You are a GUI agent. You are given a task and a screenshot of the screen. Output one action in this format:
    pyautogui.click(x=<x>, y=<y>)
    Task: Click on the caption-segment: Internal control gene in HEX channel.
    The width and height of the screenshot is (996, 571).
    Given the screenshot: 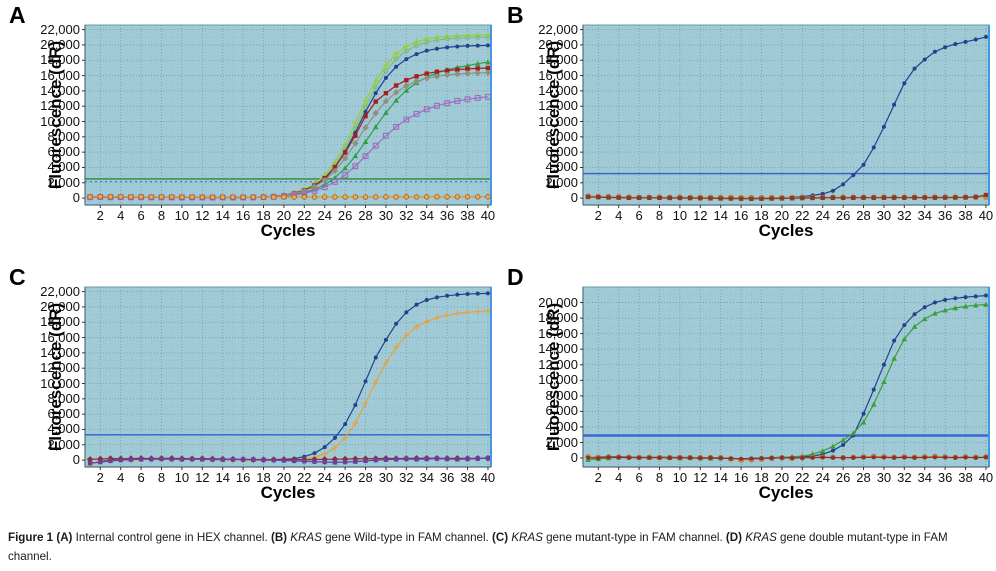 What is the action you would take?
    pyautogui.click(x=173, y=537)
    